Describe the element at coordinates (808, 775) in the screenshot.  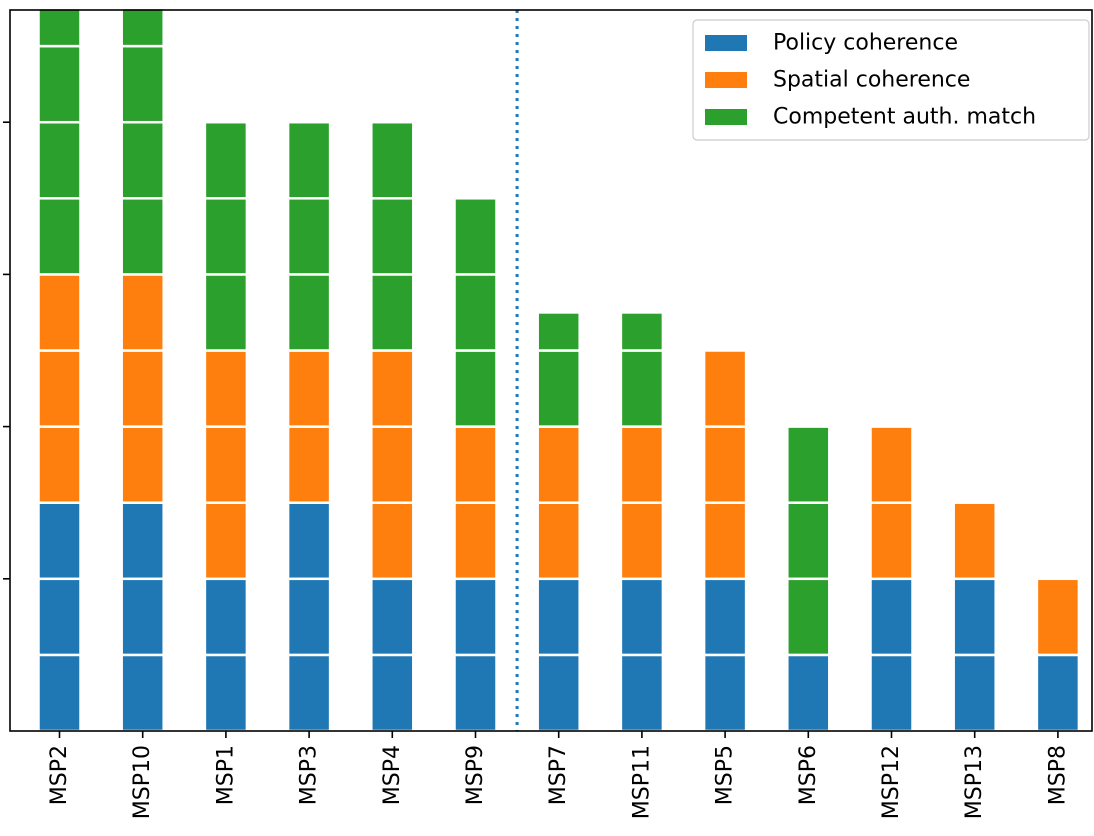
I see `x-tick-label-msp6: MSP6` at that location.